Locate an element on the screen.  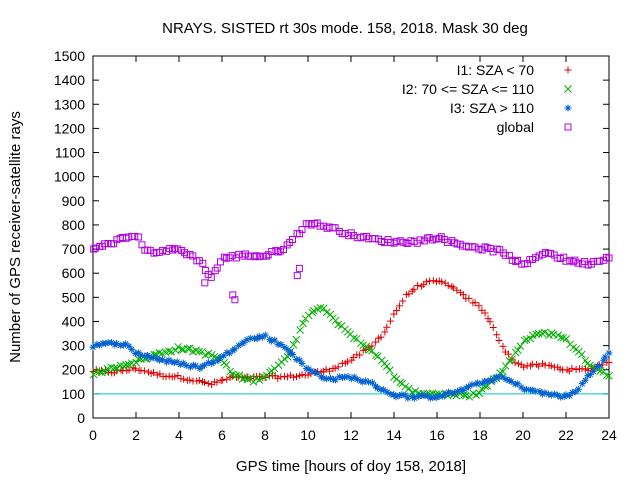
x-axis-label: GPS time [hours of doy 158, 2018] is located at coordinates (351, 466).